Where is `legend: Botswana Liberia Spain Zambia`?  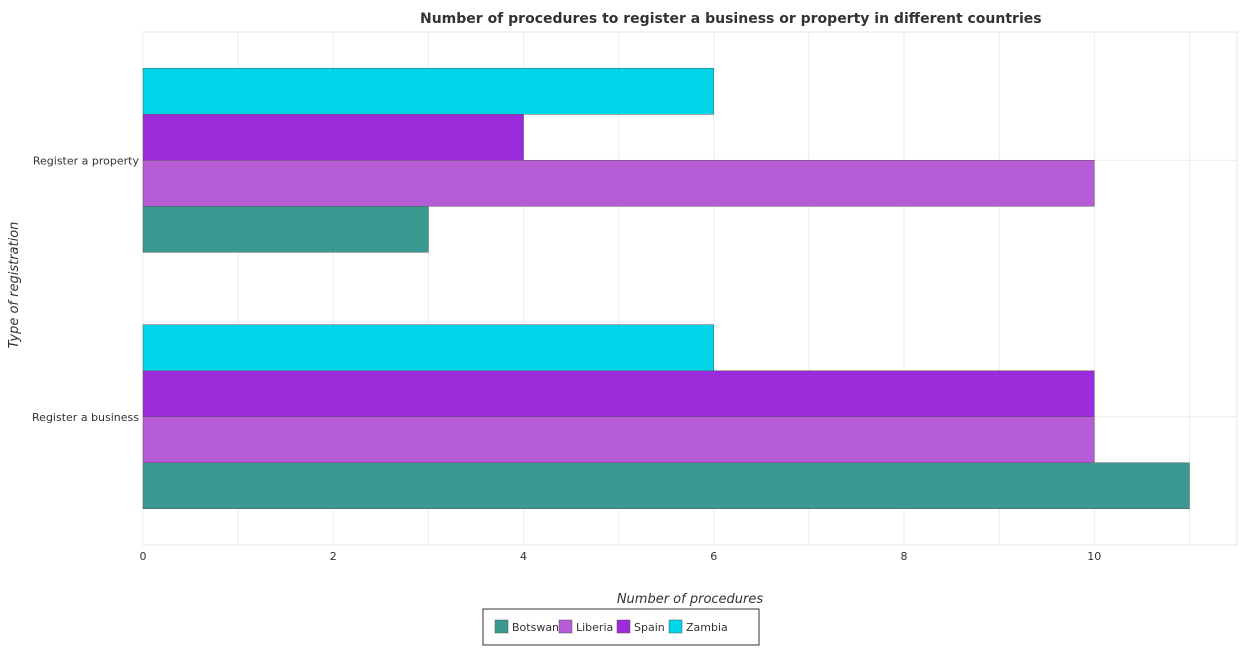
legend: Botswana Liberia Spain Zambia is located at coordinates (621, 627).